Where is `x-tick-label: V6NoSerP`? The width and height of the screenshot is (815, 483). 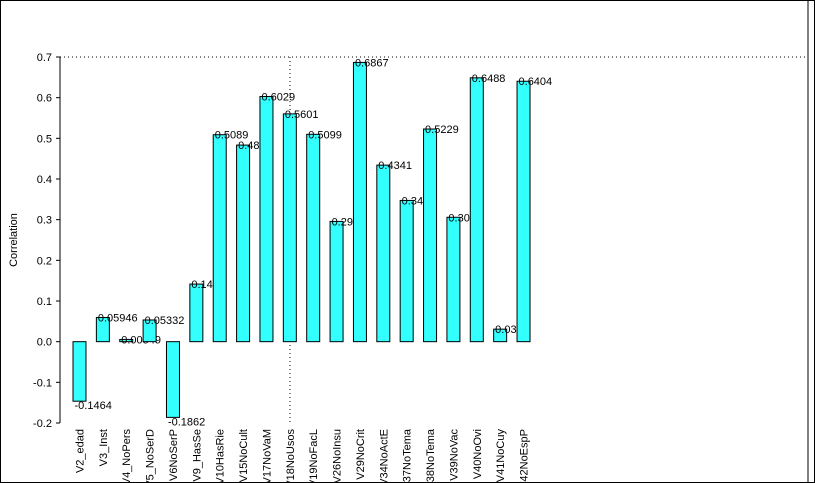 x-tick-label: V6NoSerP is located at coordinates (174, 455).